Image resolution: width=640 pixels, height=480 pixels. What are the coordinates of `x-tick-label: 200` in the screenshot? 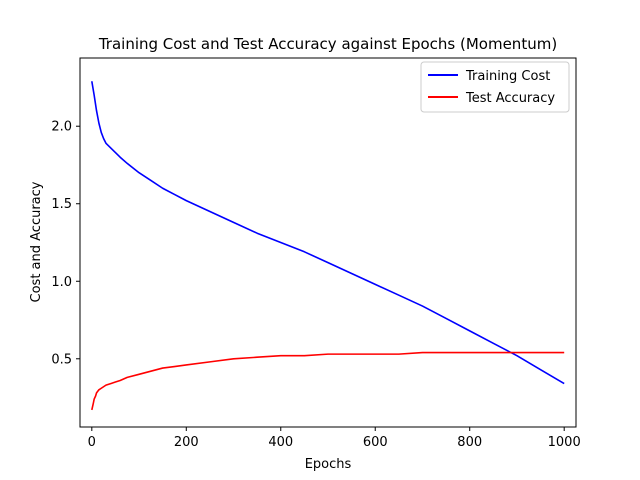 It's located at (186, 442).